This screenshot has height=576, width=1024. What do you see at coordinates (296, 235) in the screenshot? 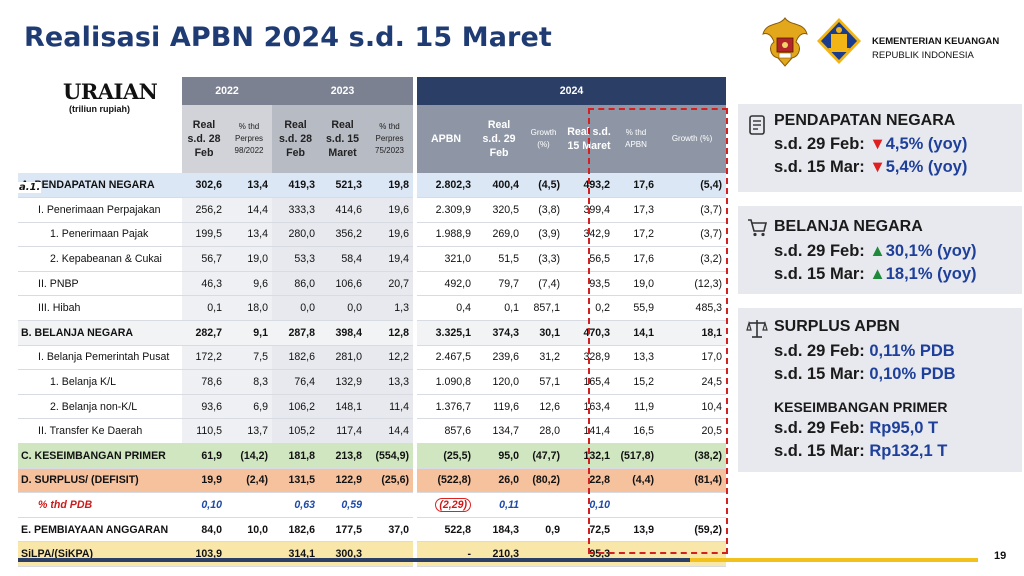
I see `table-cell: 280,0` at bounding box center [296, 235].